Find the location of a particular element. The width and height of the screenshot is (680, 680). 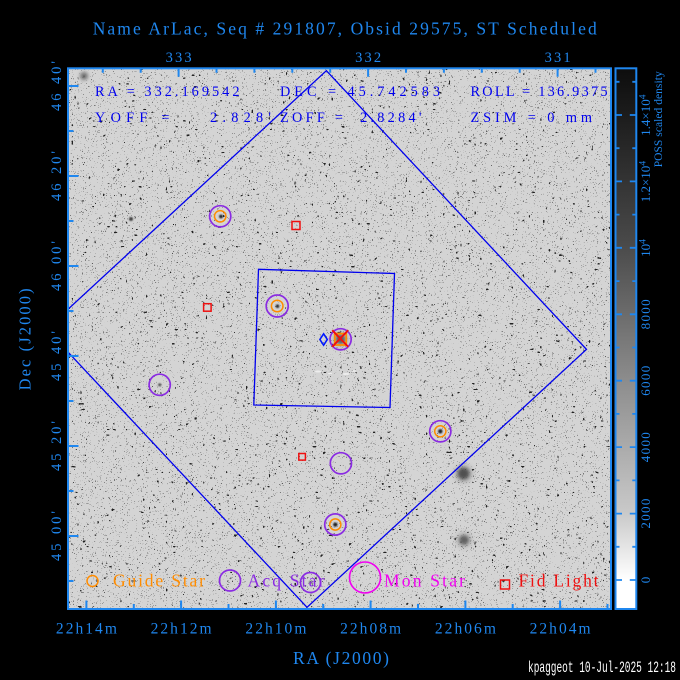

svg-text: ROLL = 136.9375 is located at coordinates (539, 92).